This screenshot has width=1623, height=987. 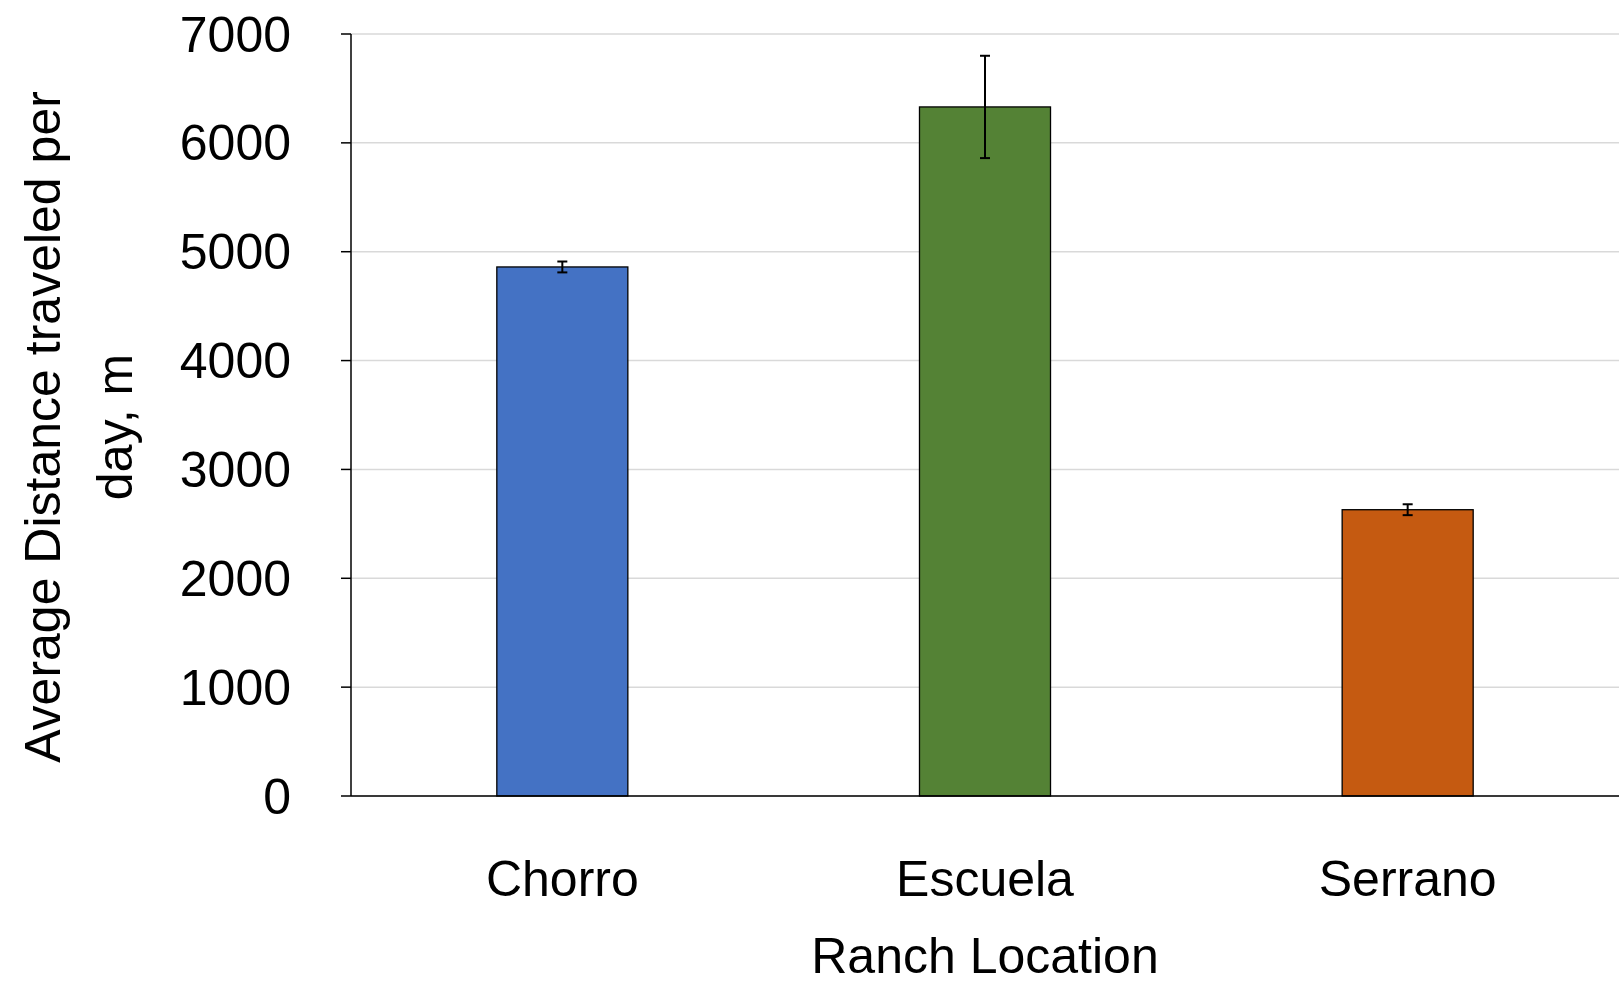 I want to click on y-axis-title: Average Distance traveled per day, m, so click(x=79, y=427).